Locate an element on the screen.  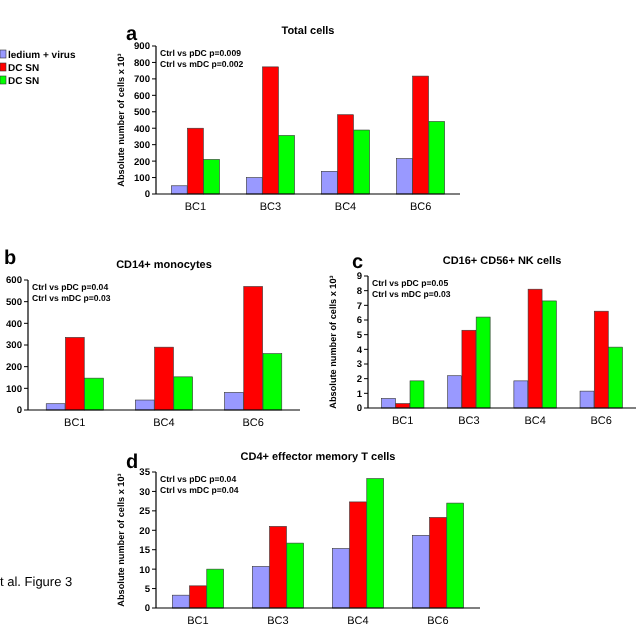
text: c is located at coordinates (358, 263).